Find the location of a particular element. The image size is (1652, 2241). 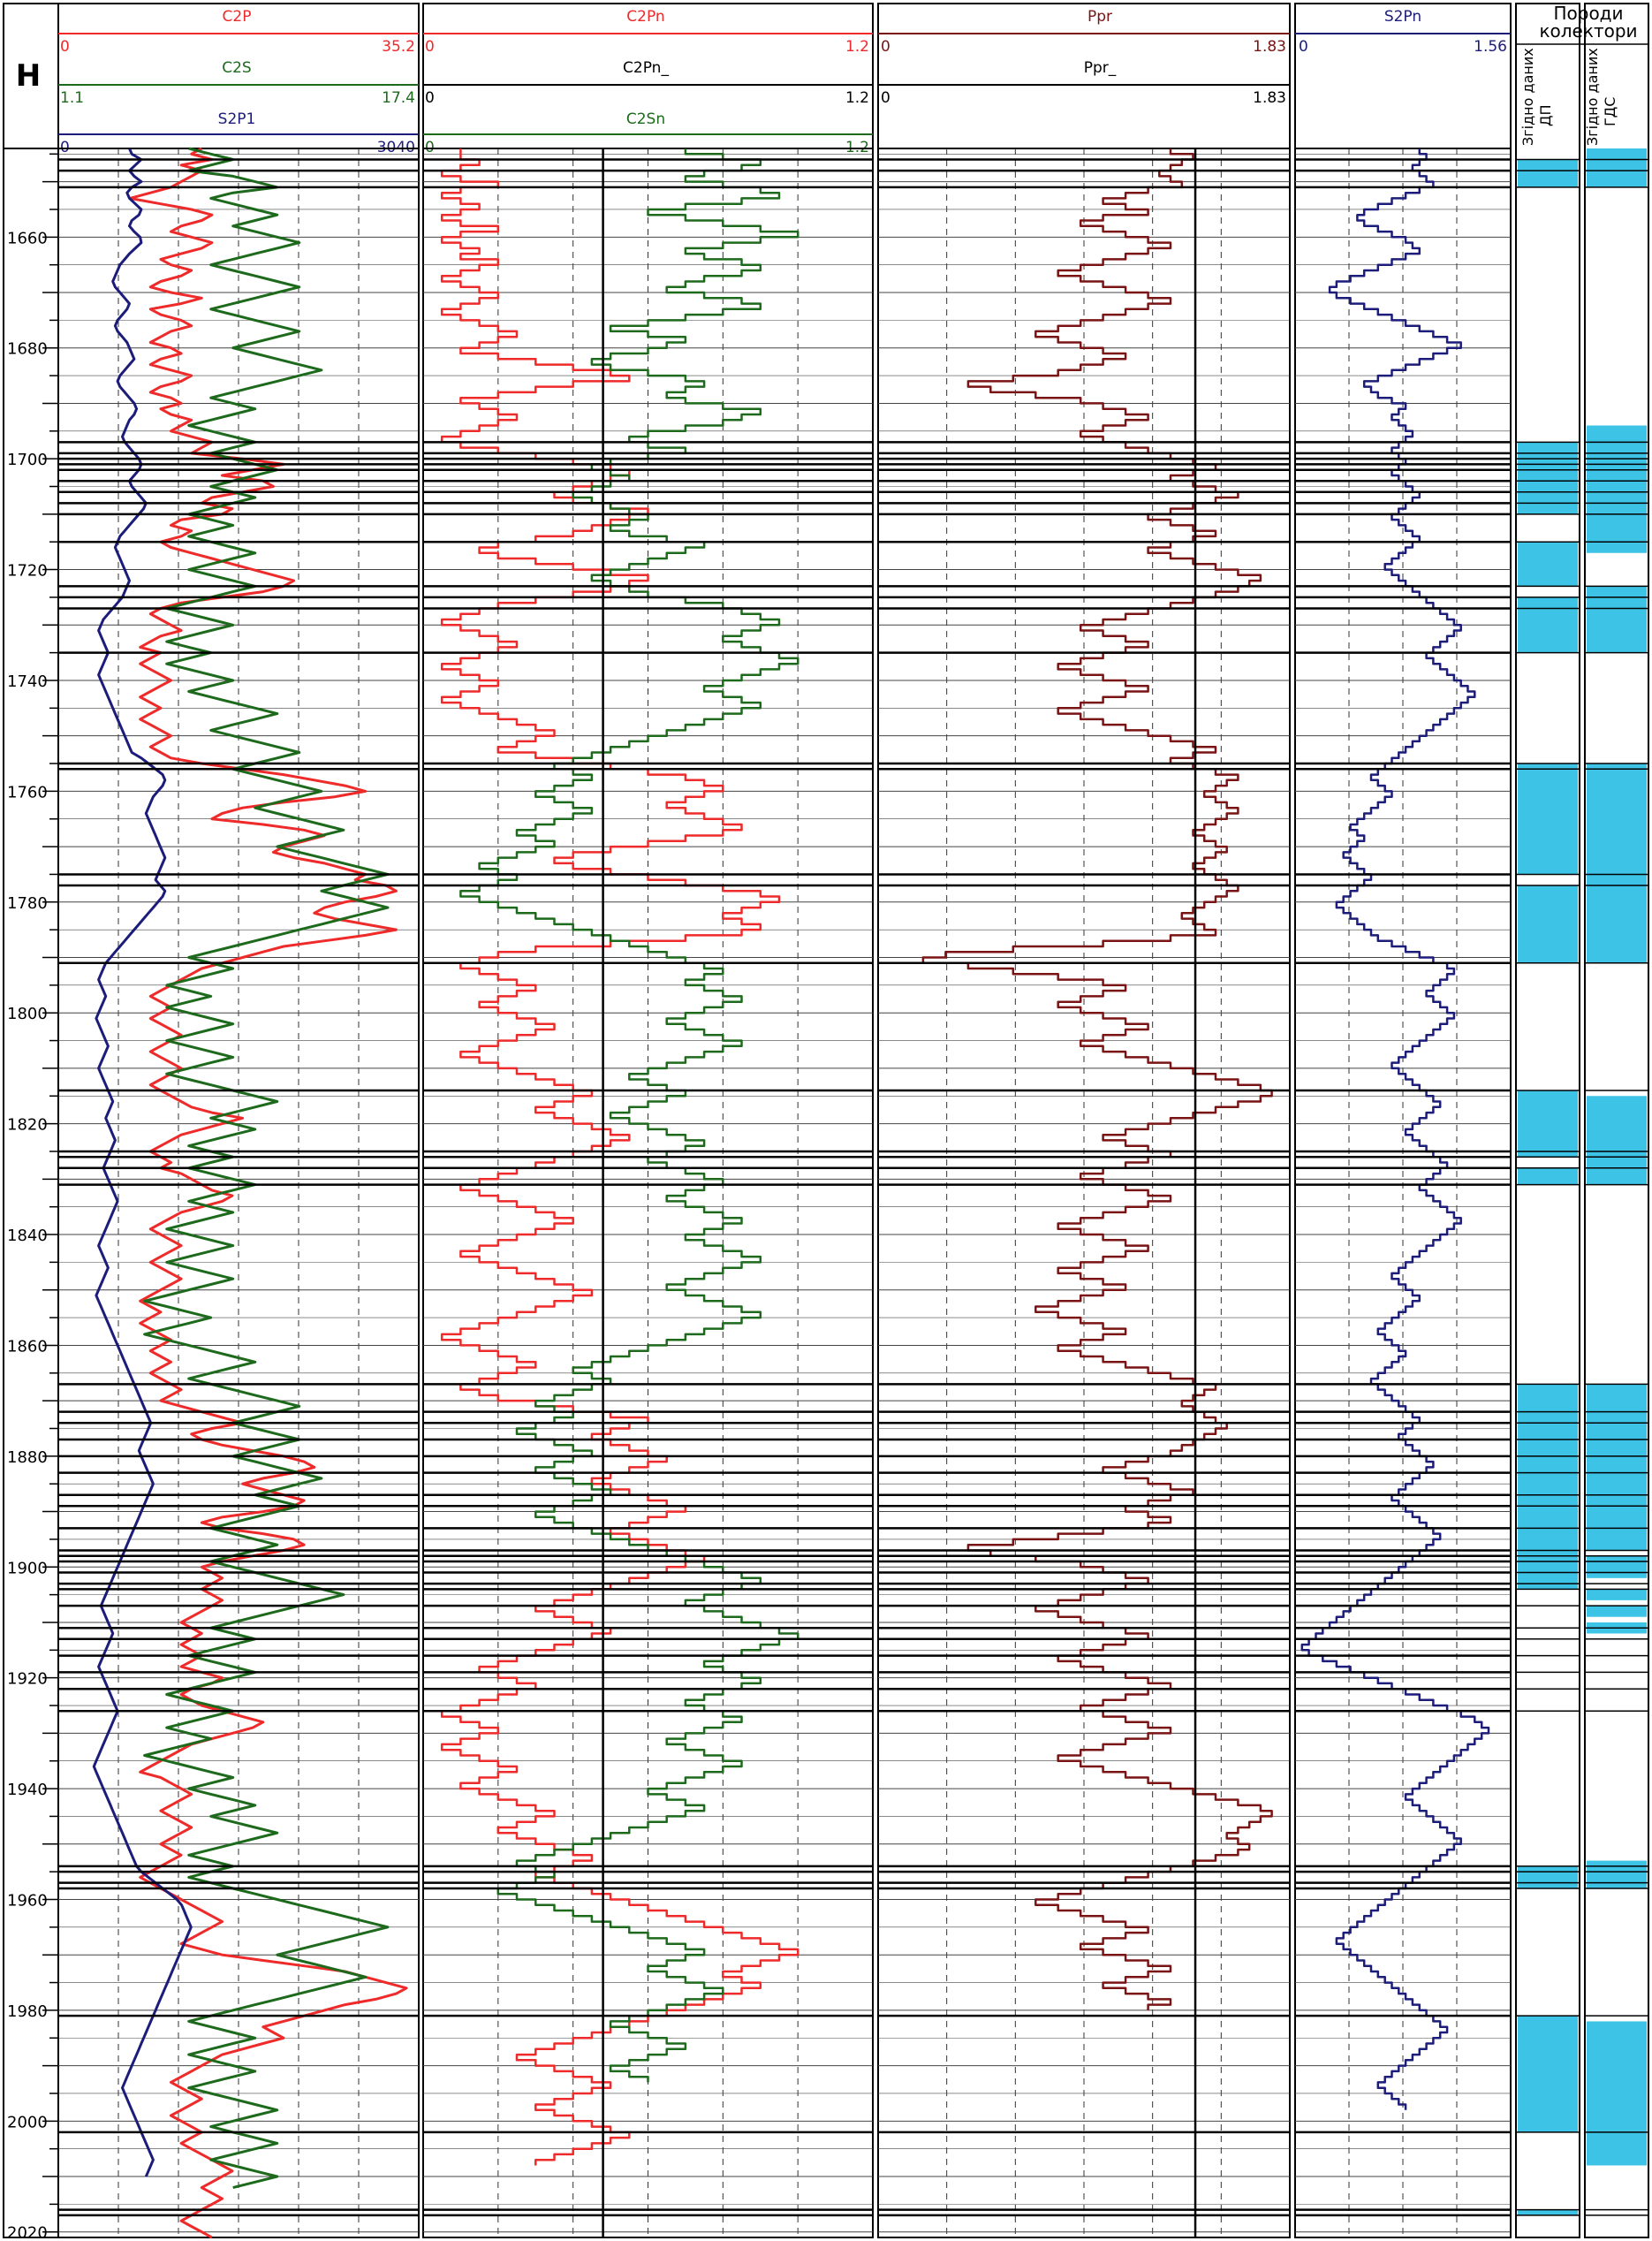

depth-tick-label: 1880 is located at coordinates (27, 1457).